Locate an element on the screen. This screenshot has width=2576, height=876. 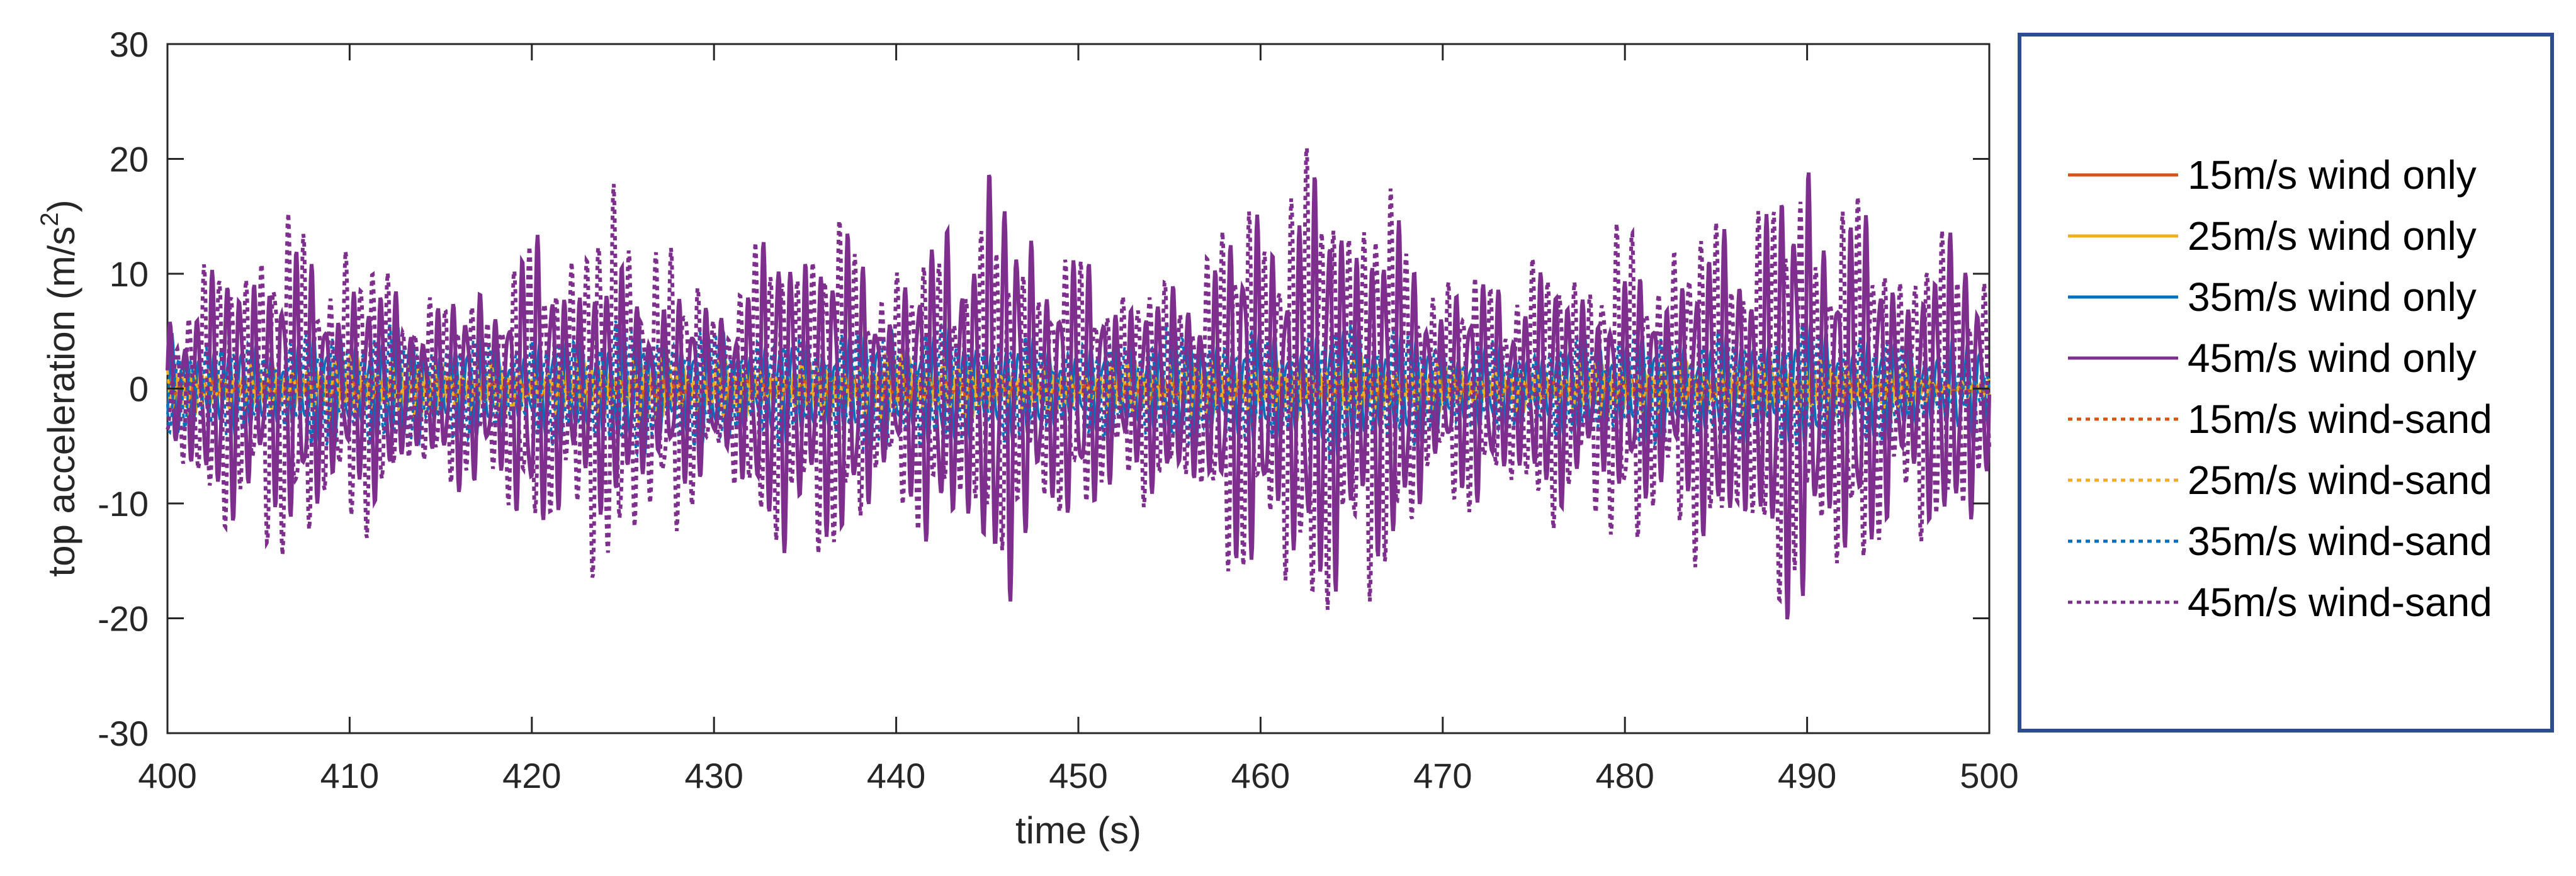
y-tick-label: -10 is located at coordinates (123, 504).